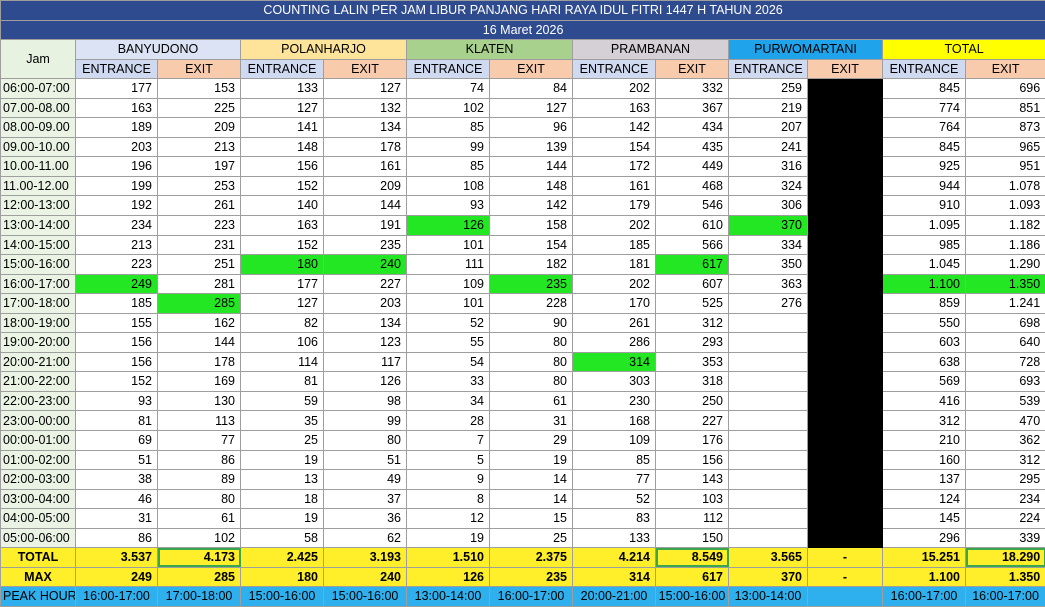  What do you see at coordinates (365, 304) in the screenshot?
I see `value-cell: 203` at bounding box center [365, 304].